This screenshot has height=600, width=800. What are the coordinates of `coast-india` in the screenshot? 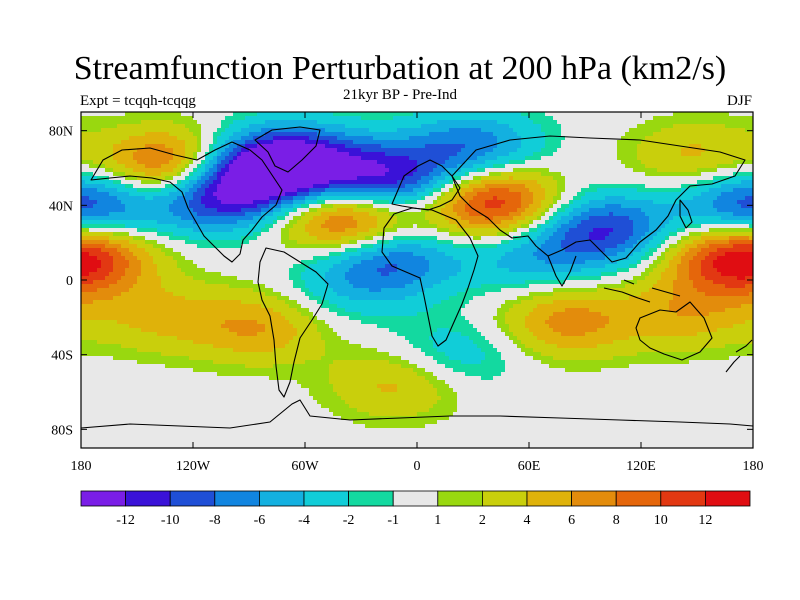 It's located at (562, 271).